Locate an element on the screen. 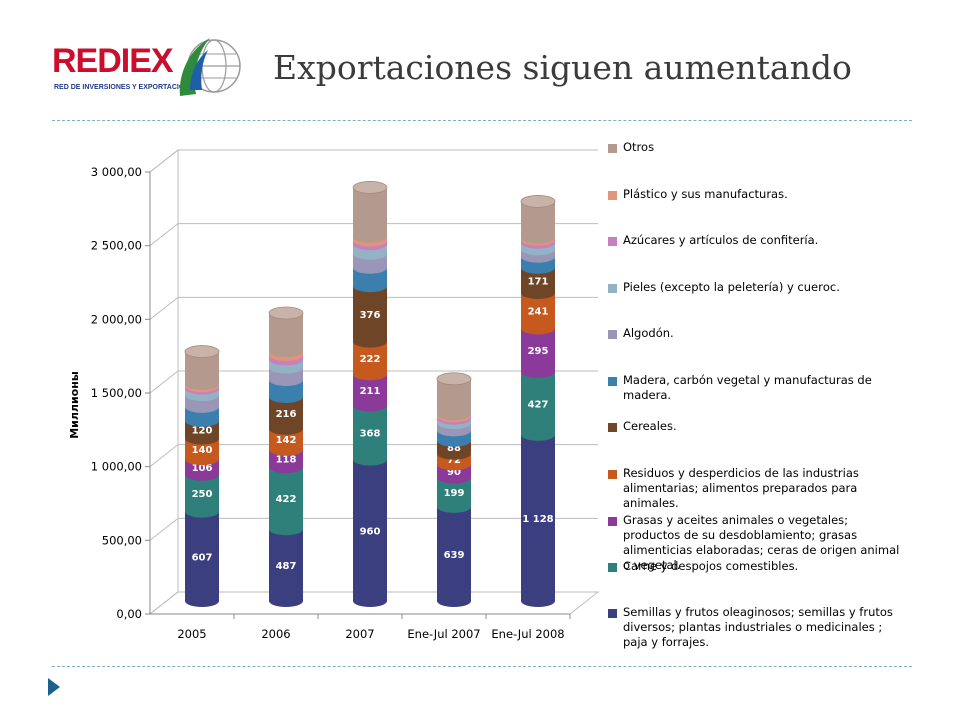 This screenshot has width=960, height=720. data-label: 422 is located at coordinates (286, 499).